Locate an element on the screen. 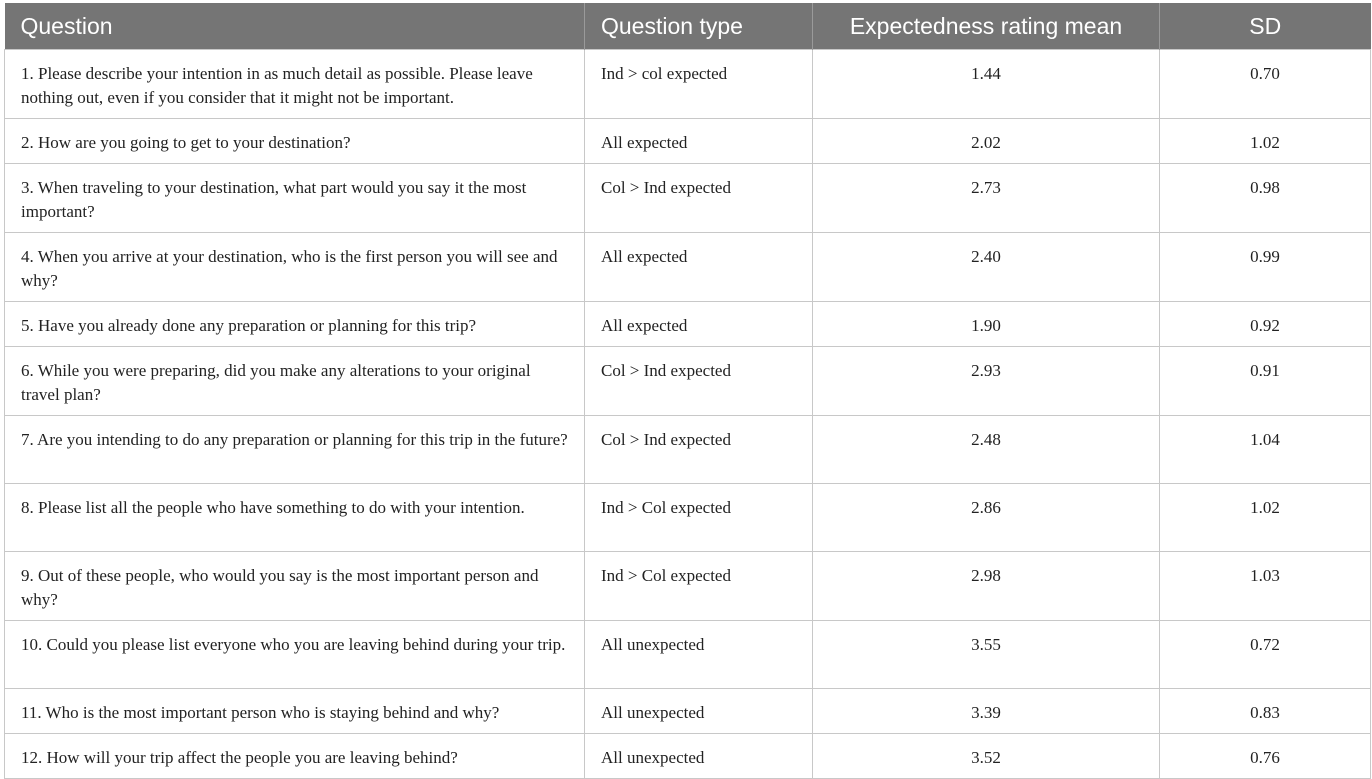 The width and height of the screenshot is (1372, 779). sd-cell: 0.70 is located at coordinates (1265, 83).